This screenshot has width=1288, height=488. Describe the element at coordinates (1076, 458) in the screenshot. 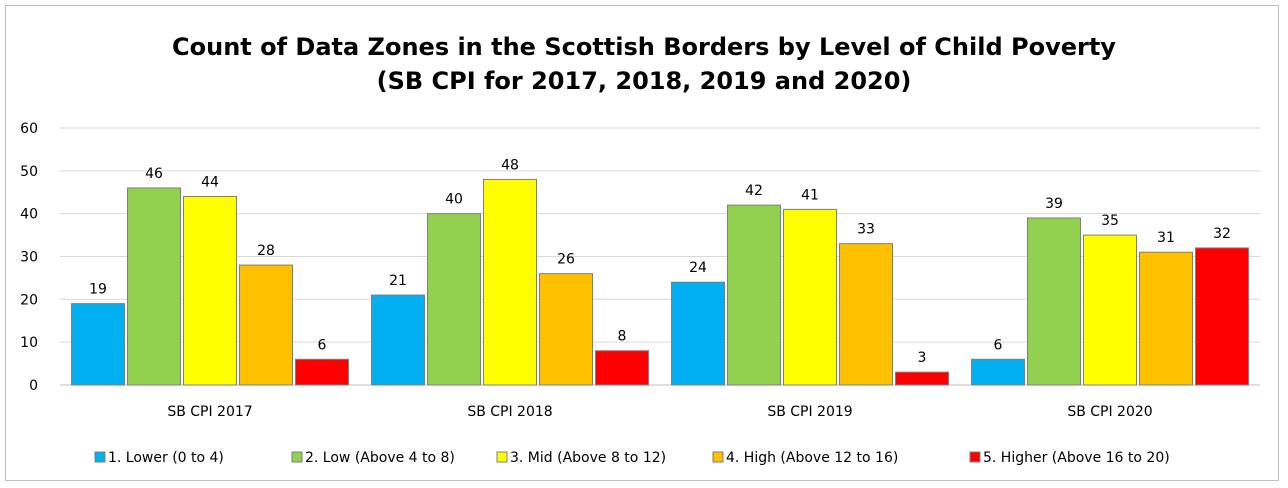

I see `legend-label: 5. Higher (Above 16 to 20)` at that location.